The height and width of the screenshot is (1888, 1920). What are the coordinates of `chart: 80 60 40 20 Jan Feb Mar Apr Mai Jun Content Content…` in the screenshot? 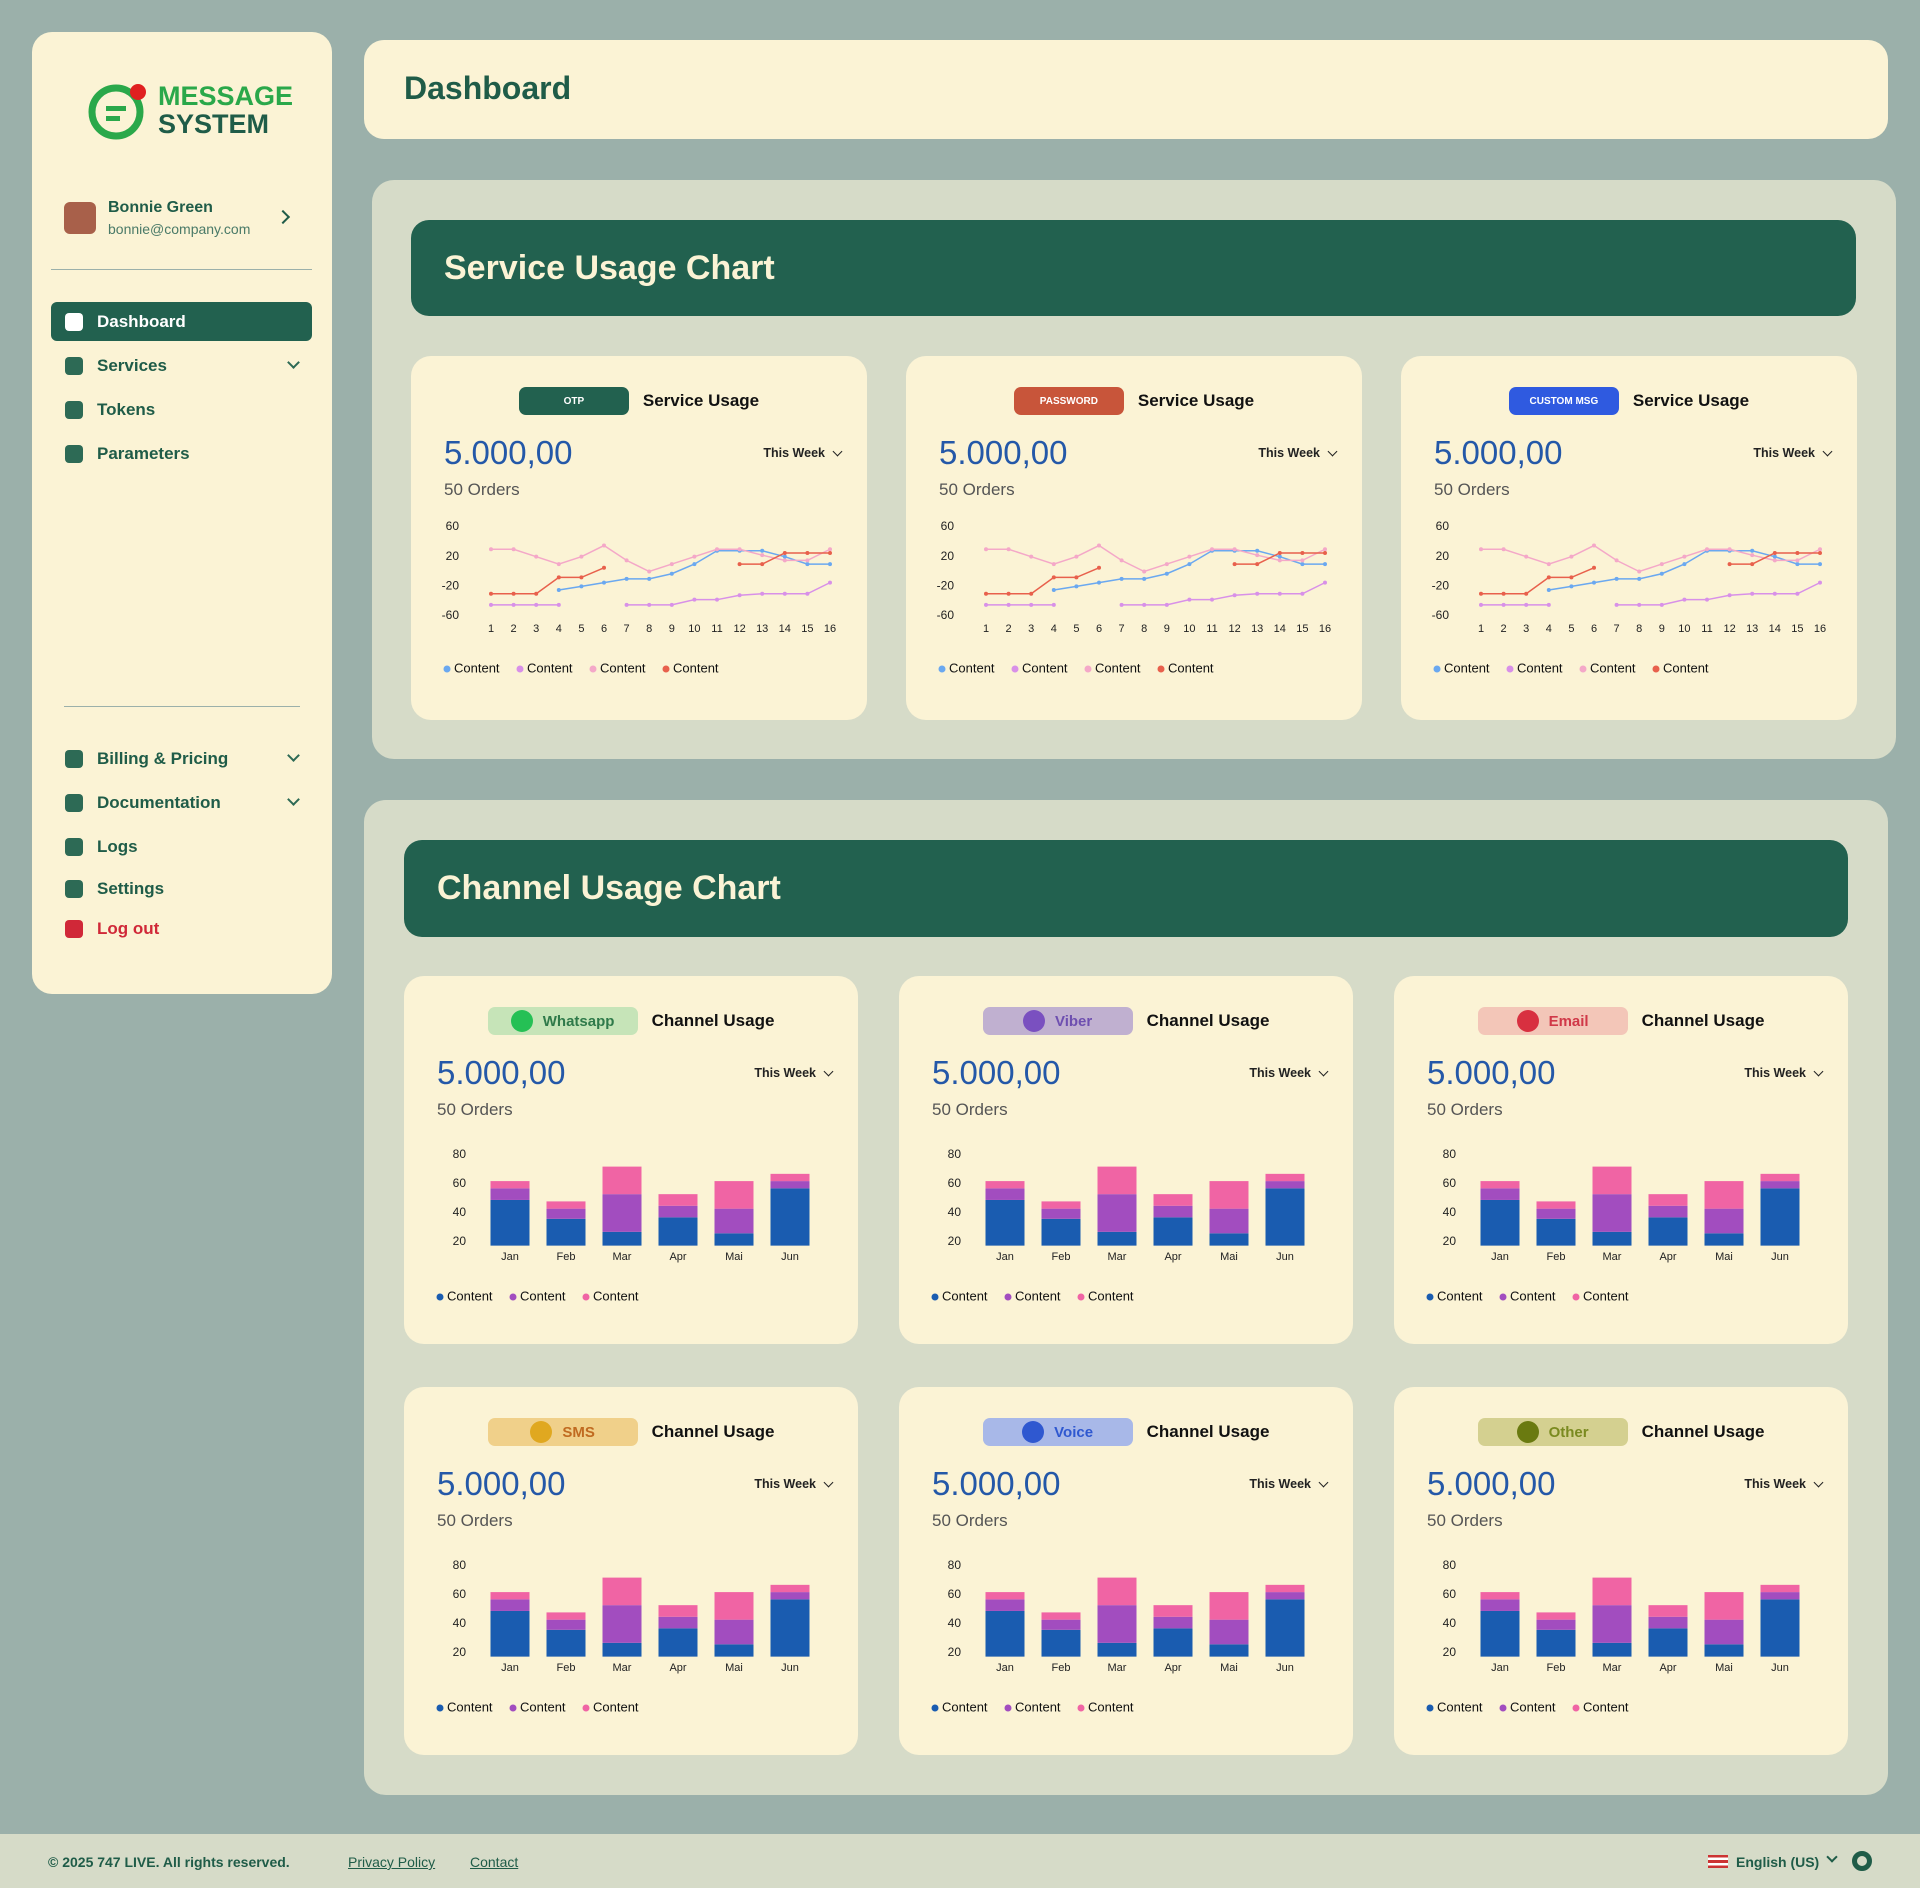 It's located at (623, 1636).